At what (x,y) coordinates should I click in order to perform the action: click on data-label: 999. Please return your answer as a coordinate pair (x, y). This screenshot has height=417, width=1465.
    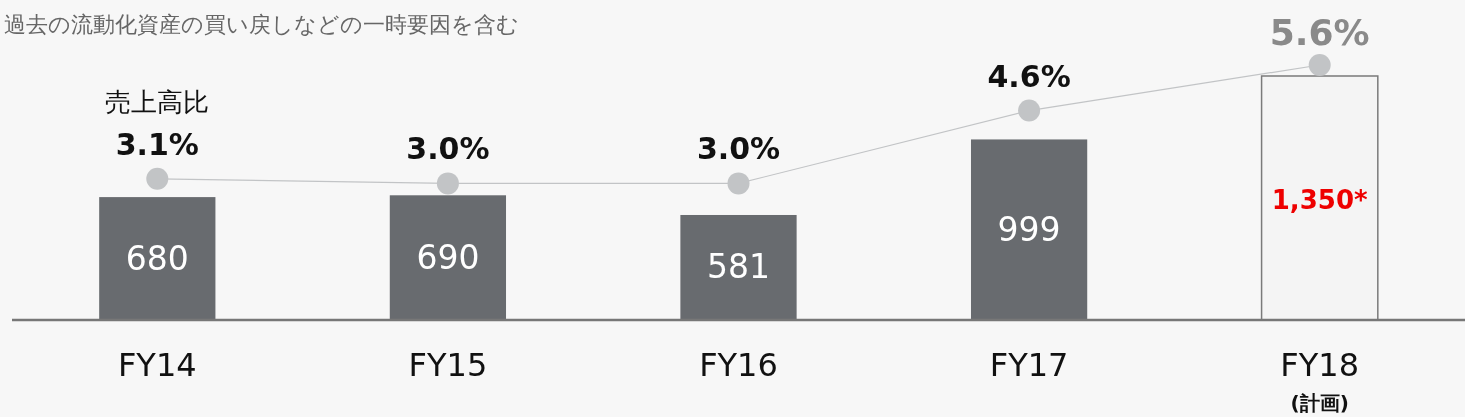
    Looking at the image, I should click on (1029, 229).